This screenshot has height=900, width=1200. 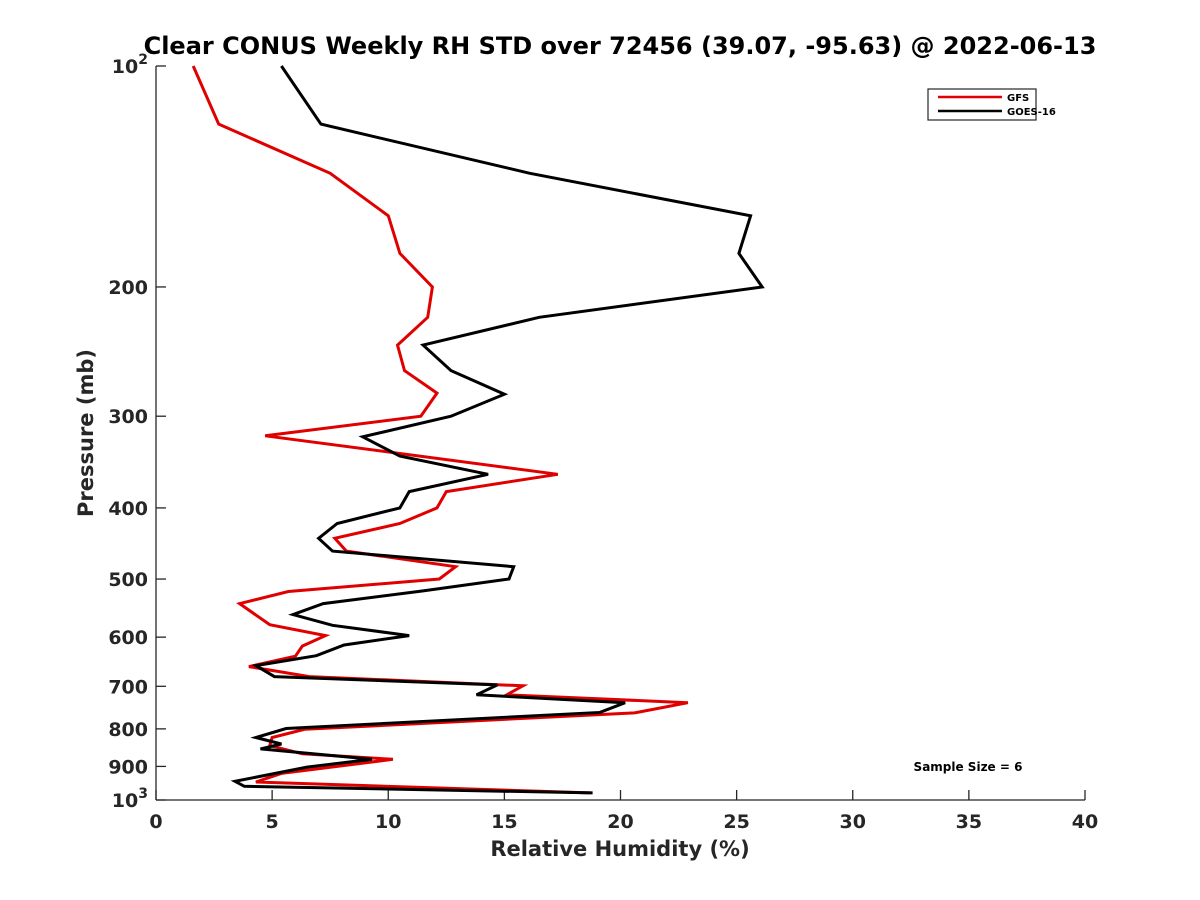 What do you see at coordinates (969, 822) in the screenshot?
I see `x-tick-label: 35` at bounding box center [969, 822].